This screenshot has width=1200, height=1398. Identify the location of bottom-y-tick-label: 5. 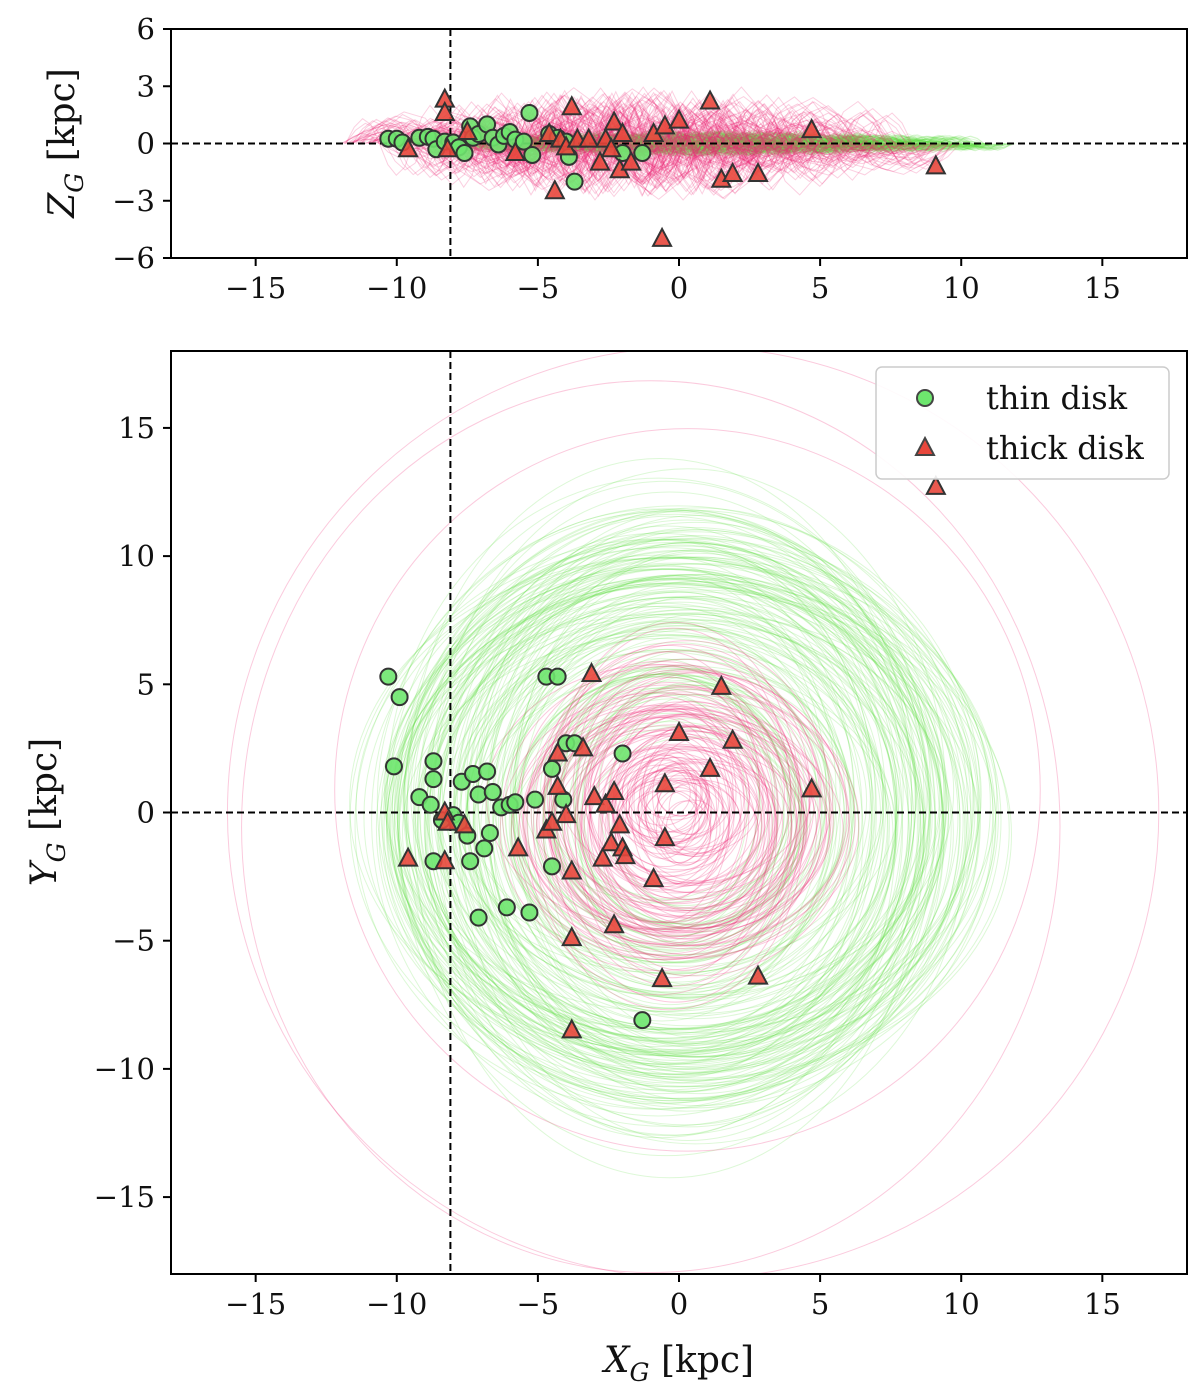
(146, 684).